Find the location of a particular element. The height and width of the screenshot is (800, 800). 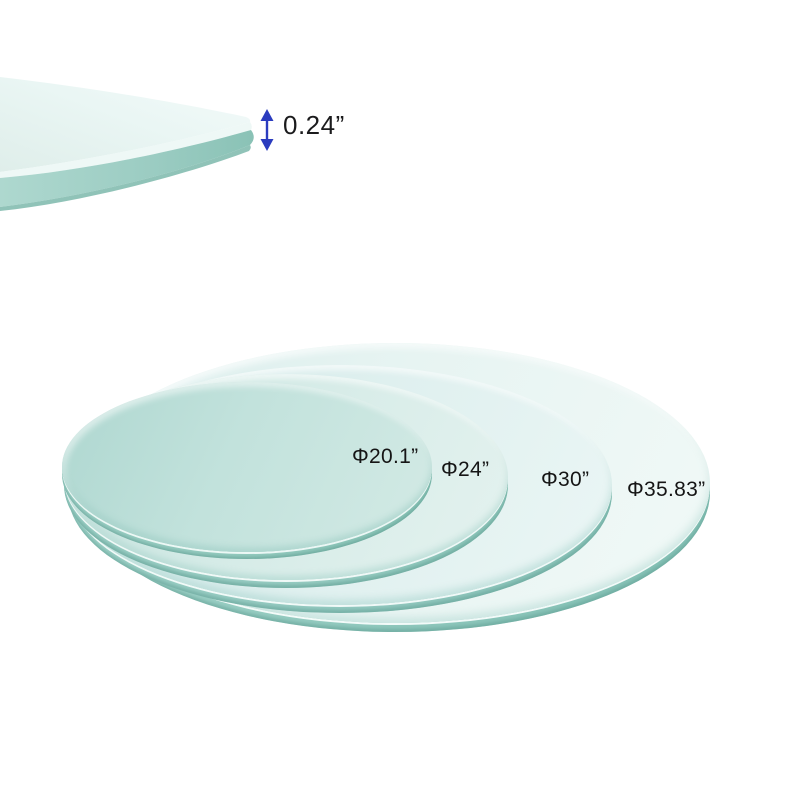

glass-edge-shadow-line is located at coordinates (125, 178).